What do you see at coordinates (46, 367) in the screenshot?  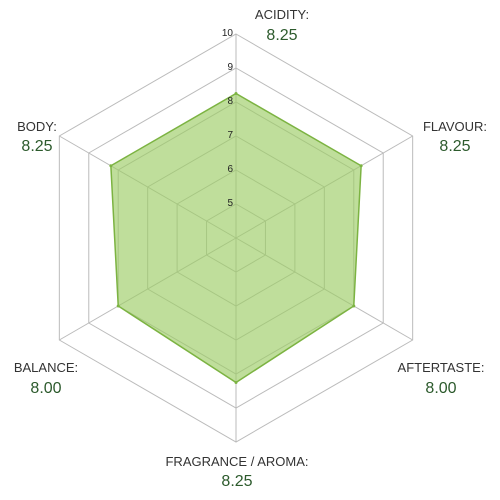 I see `axis-label: BALANCE:` at bounding box center [46, 367].